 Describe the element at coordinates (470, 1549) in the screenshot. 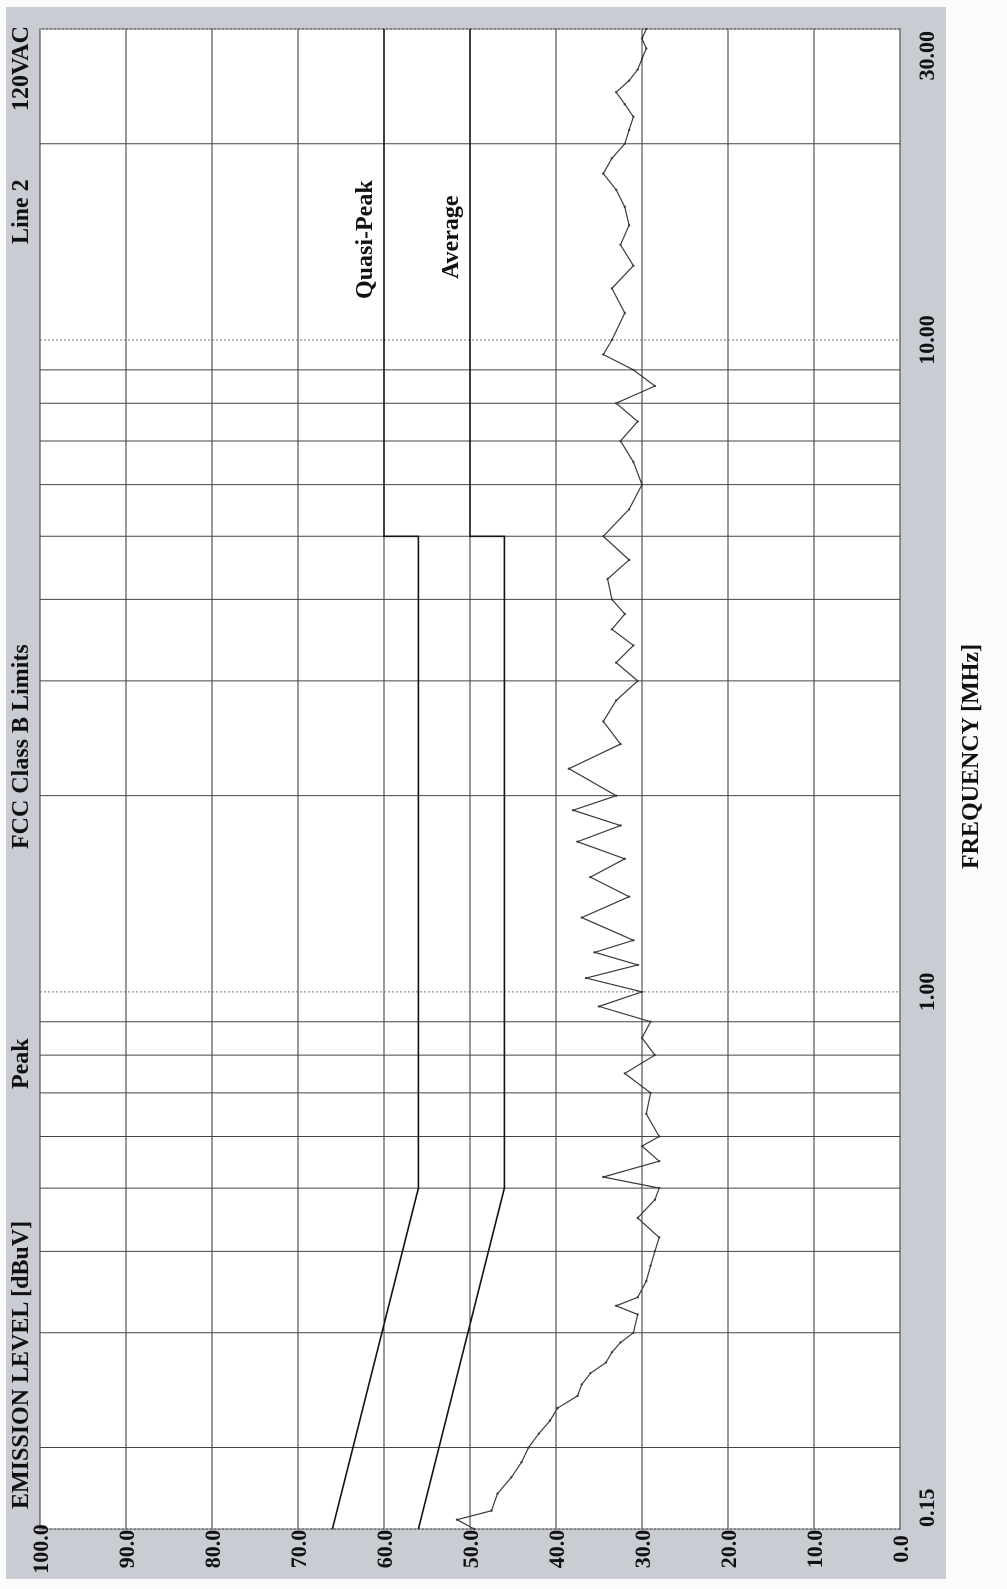

I see `y-tick-label: 50.0` at that location.